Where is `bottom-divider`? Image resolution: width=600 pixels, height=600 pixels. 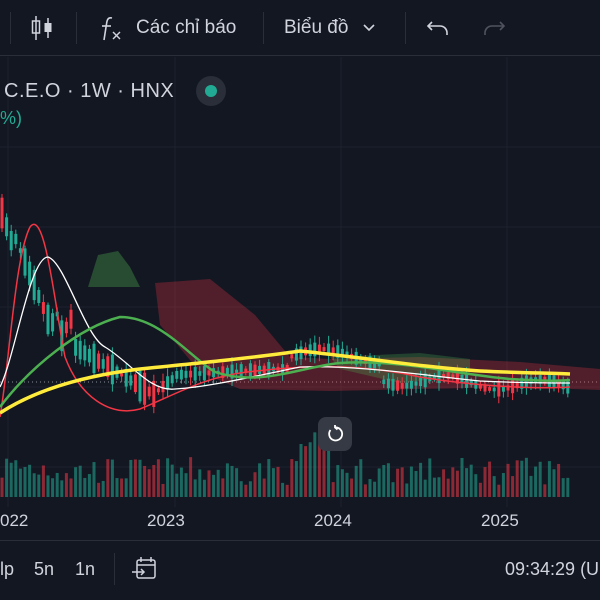
bottom-divider is located at coordinates (114, 569).